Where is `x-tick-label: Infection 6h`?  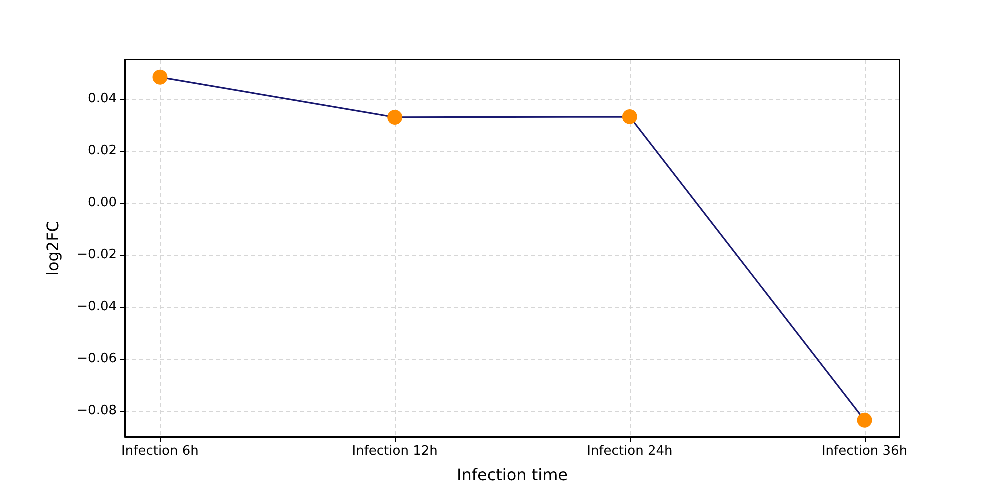 x-tick-label: Infection 6h is located at coordinates (160, 451).